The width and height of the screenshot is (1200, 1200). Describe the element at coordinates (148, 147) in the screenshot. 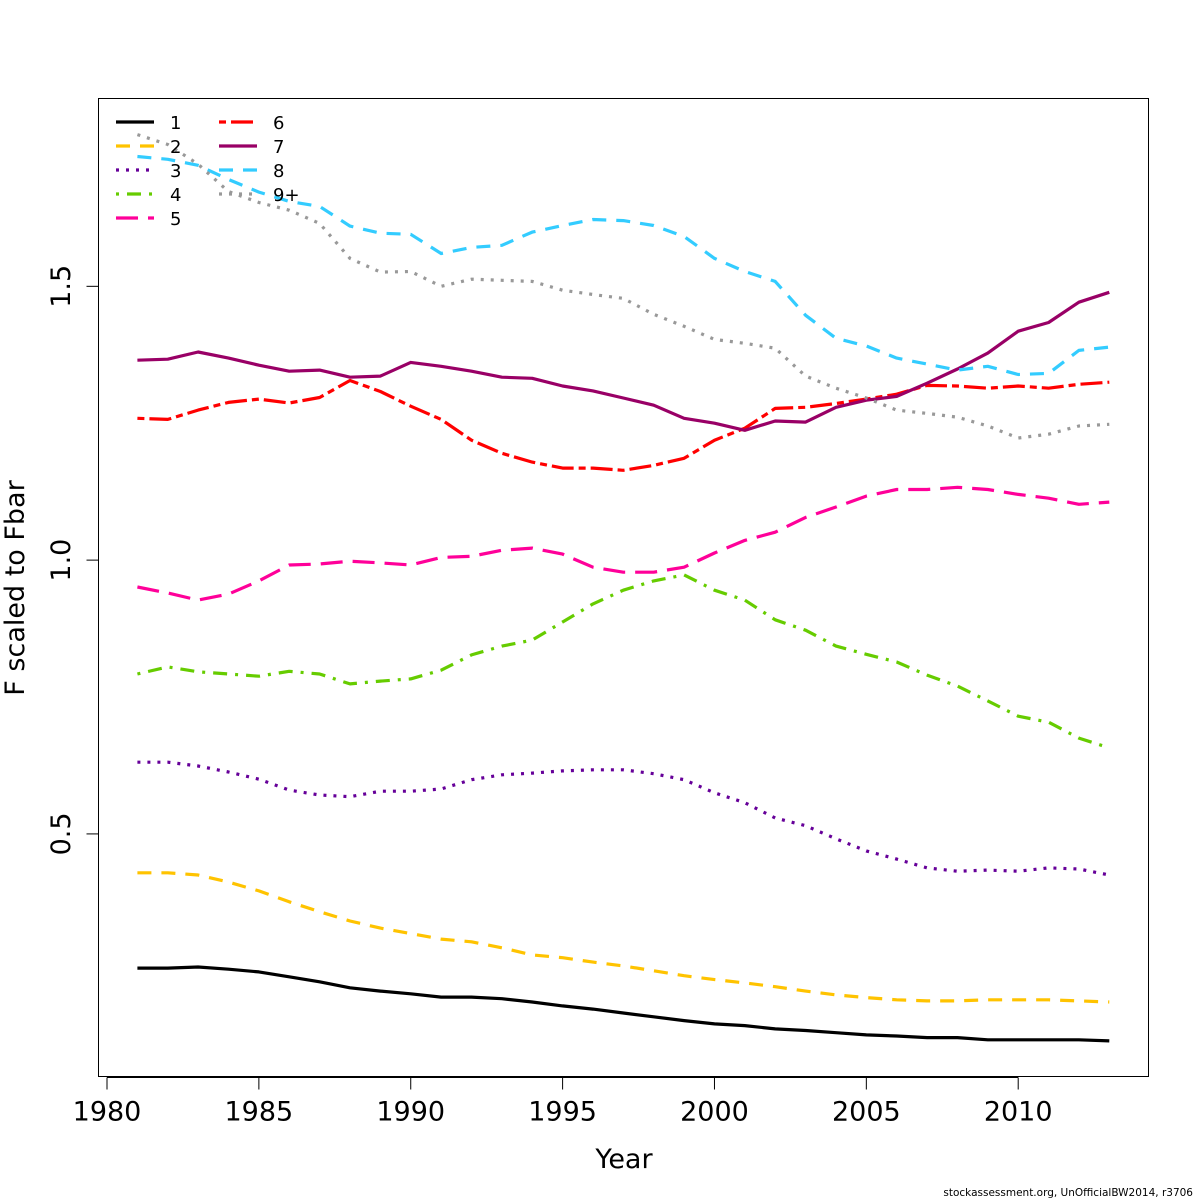

I see `legend-item-2: 2` at that location.